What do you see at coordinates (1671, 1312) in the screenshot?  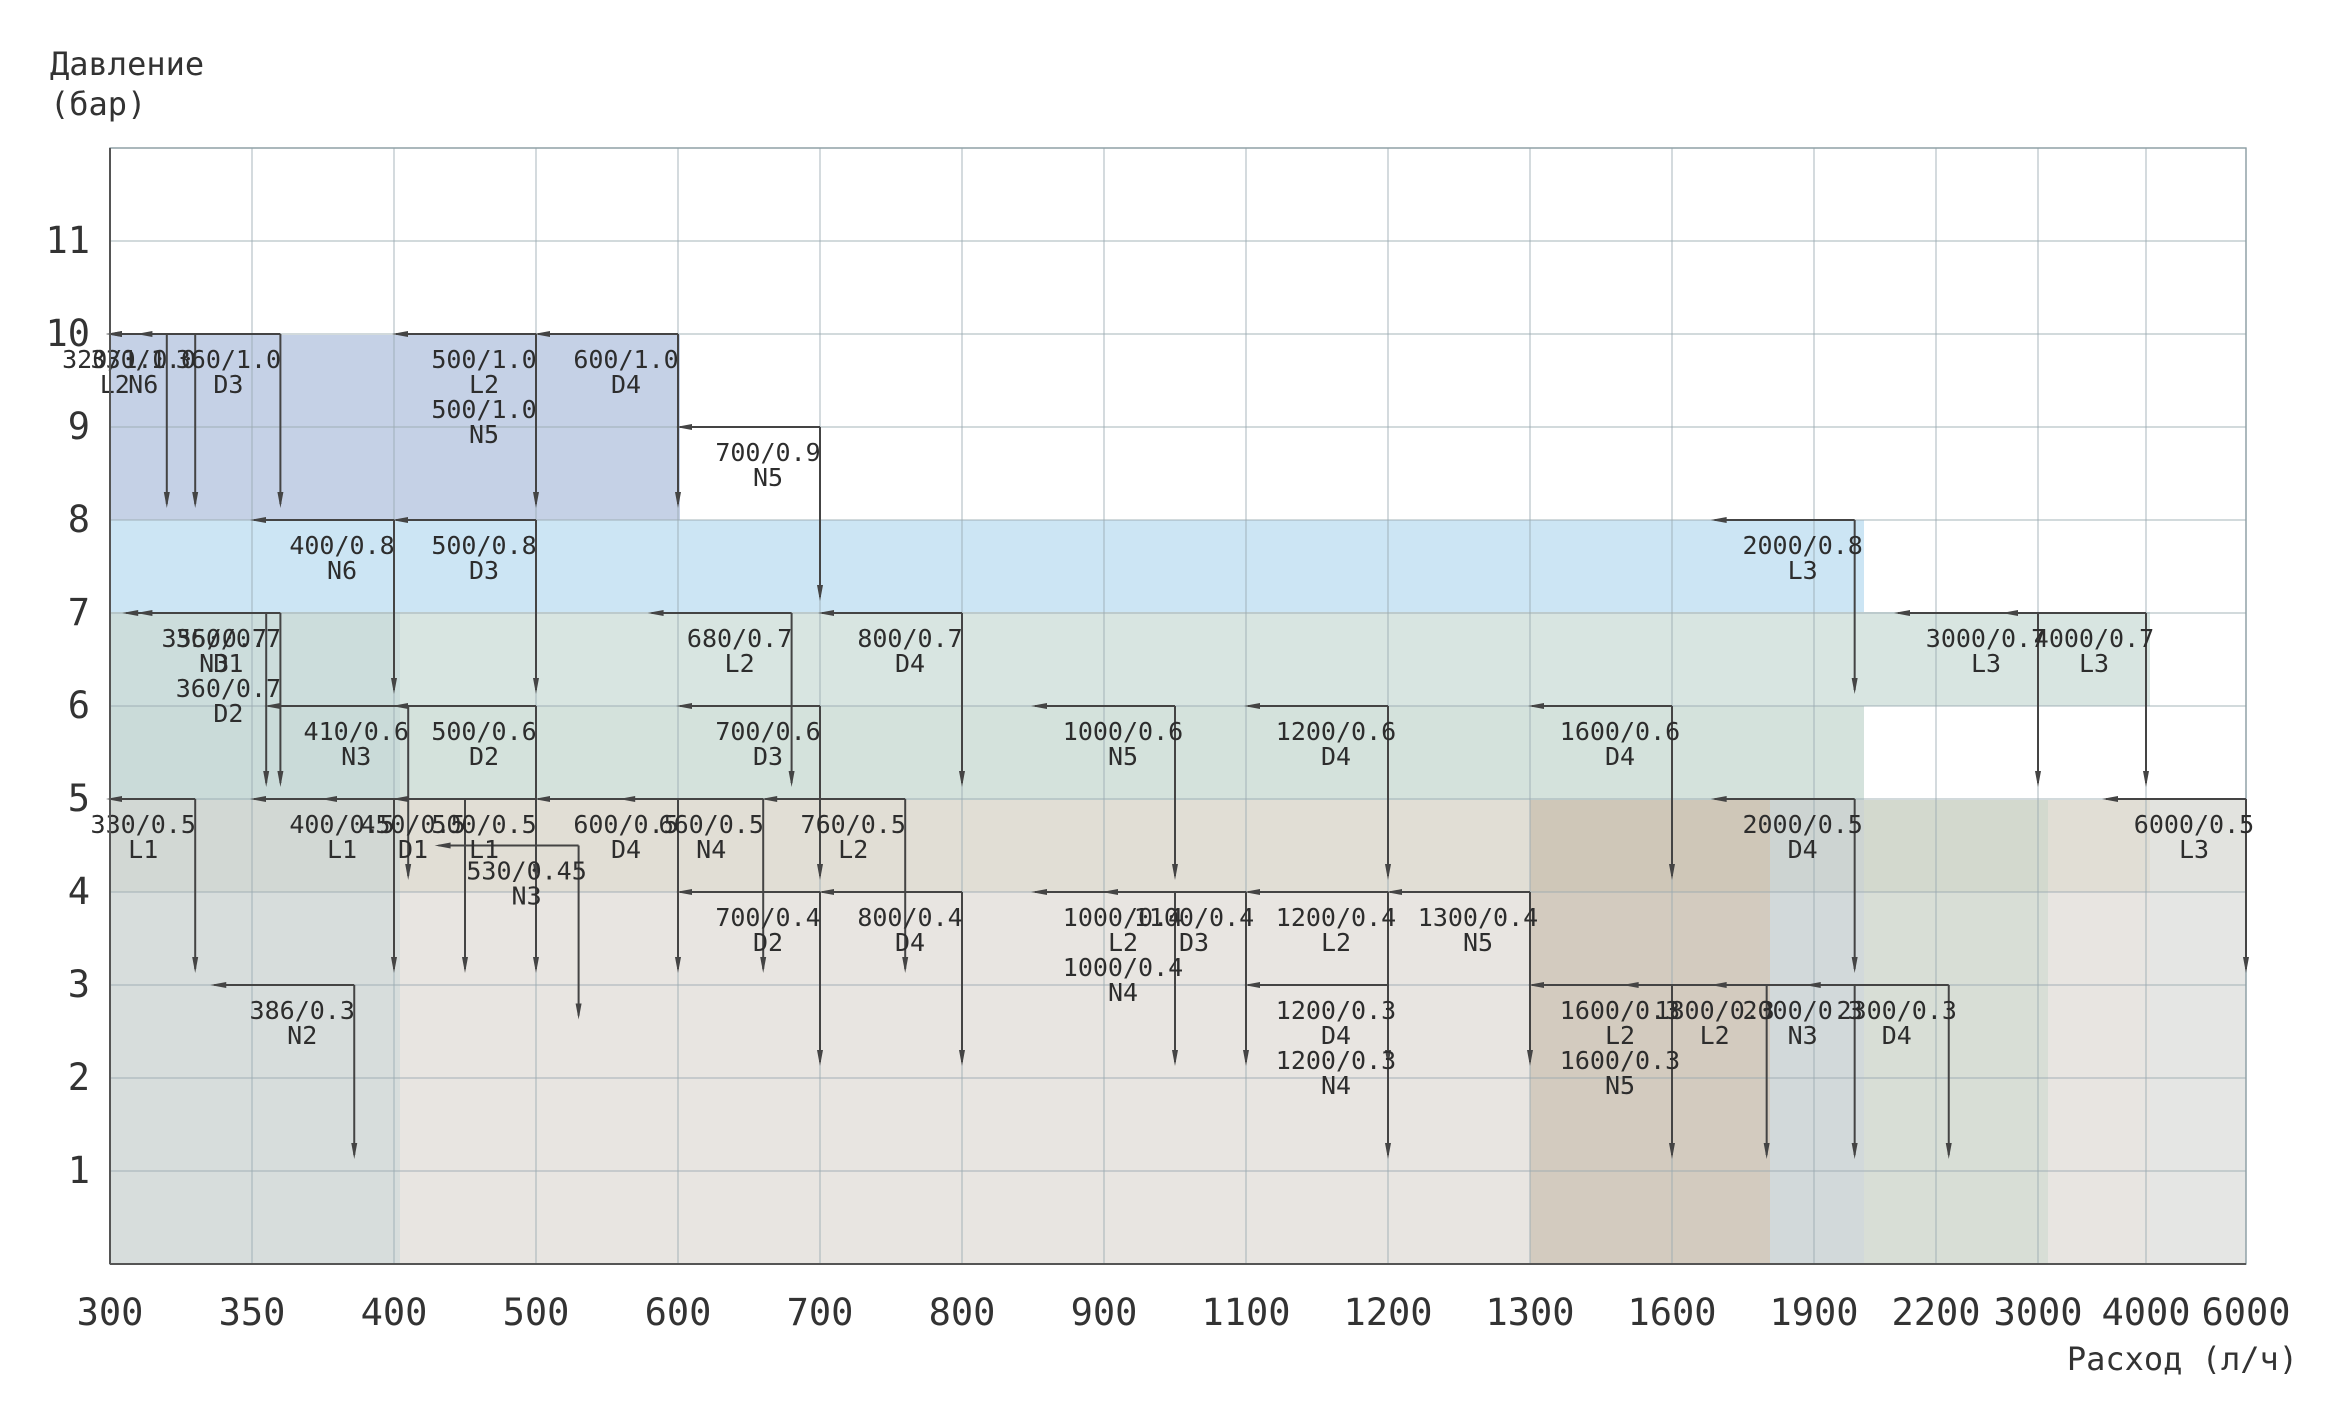 I see `x-tick-label: 1600` at bounding box center [1671, 1312].